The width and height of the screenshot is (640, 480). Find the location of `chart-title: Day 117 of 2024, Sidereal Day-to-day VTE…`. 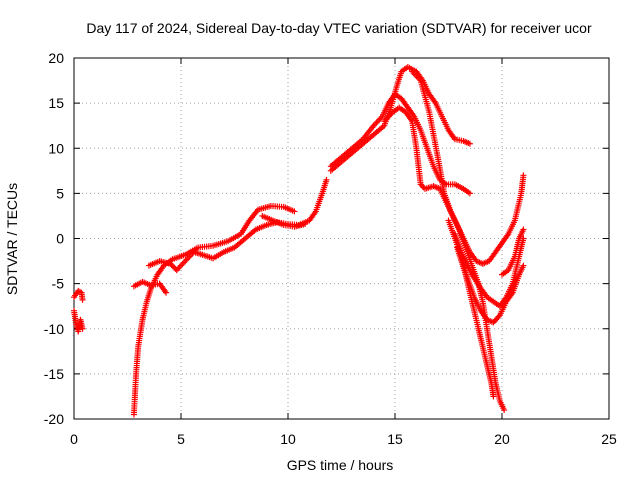

chart-title: Day 117 of 2024, Sidereal Day-to-day VTE… is located at coordinates (339, 28).